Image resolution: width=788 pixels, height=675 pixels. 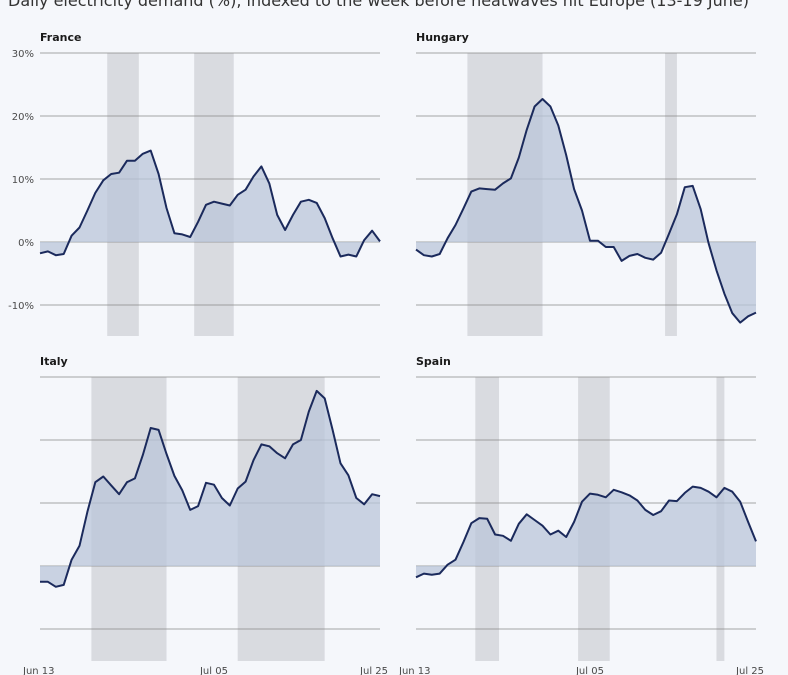 What do you see at coordinates (23, 180) in the screenshot?
I see `france-y-tick-label: 10%` at bounding box center [23, 180].